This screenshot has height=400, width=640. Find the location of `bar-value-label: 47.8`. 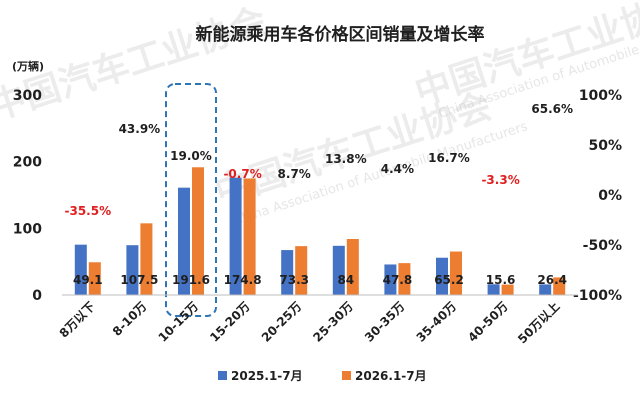

bar-value-label: 47.8 is located at coordinates (398, 280).